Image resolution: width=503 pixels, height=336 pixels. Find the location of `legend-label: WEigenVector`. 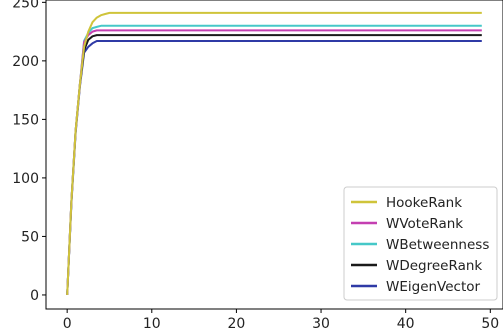

legend-label: WEigenVector is located at coordinates (433, 287).